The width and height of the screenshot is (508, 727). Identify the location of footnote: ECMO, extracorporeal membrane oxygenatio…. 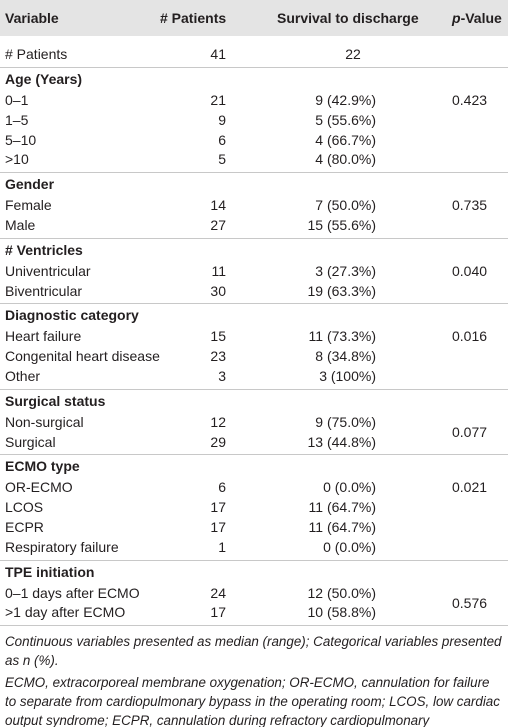
(252, 701).